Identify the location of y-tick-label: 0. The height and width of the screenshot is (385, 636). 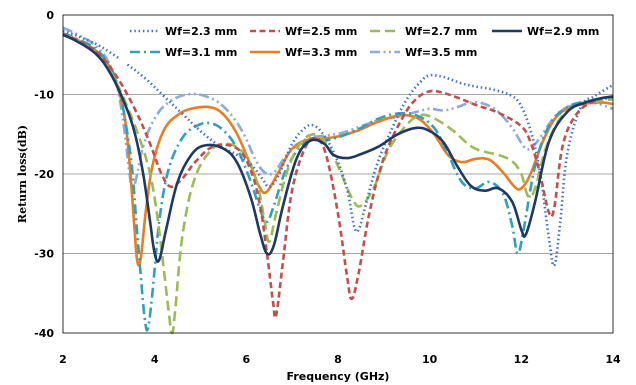
(50, 15).